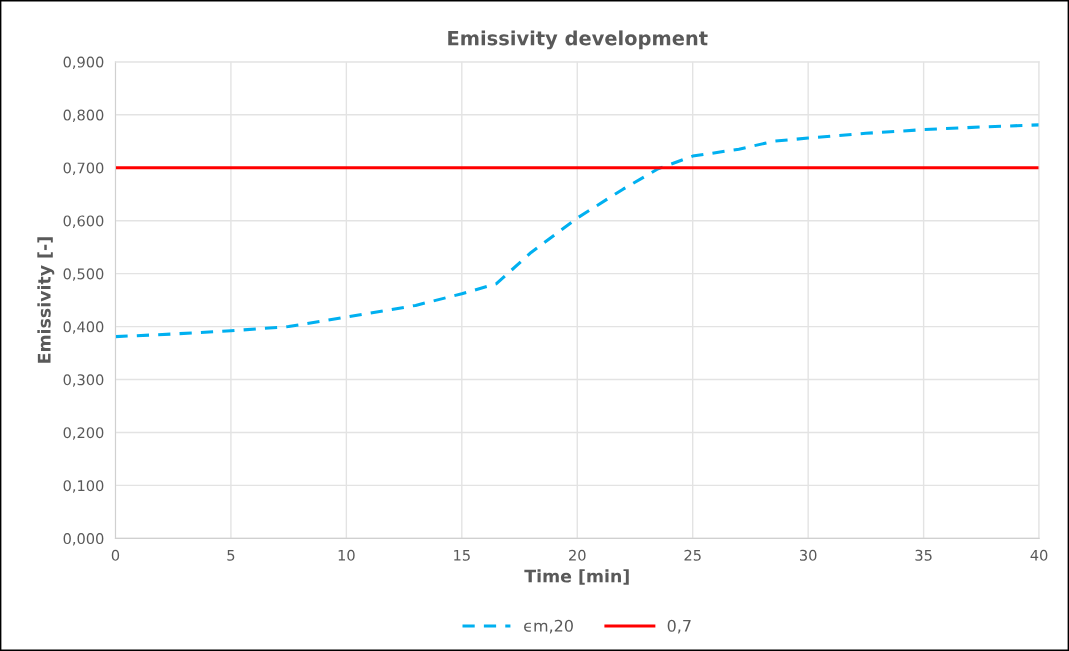 This screenshot has height=651, width=1069. Describe the element at coordinates (808, 555) in the screenshot. I see `x-tick-label: 30` at that location.